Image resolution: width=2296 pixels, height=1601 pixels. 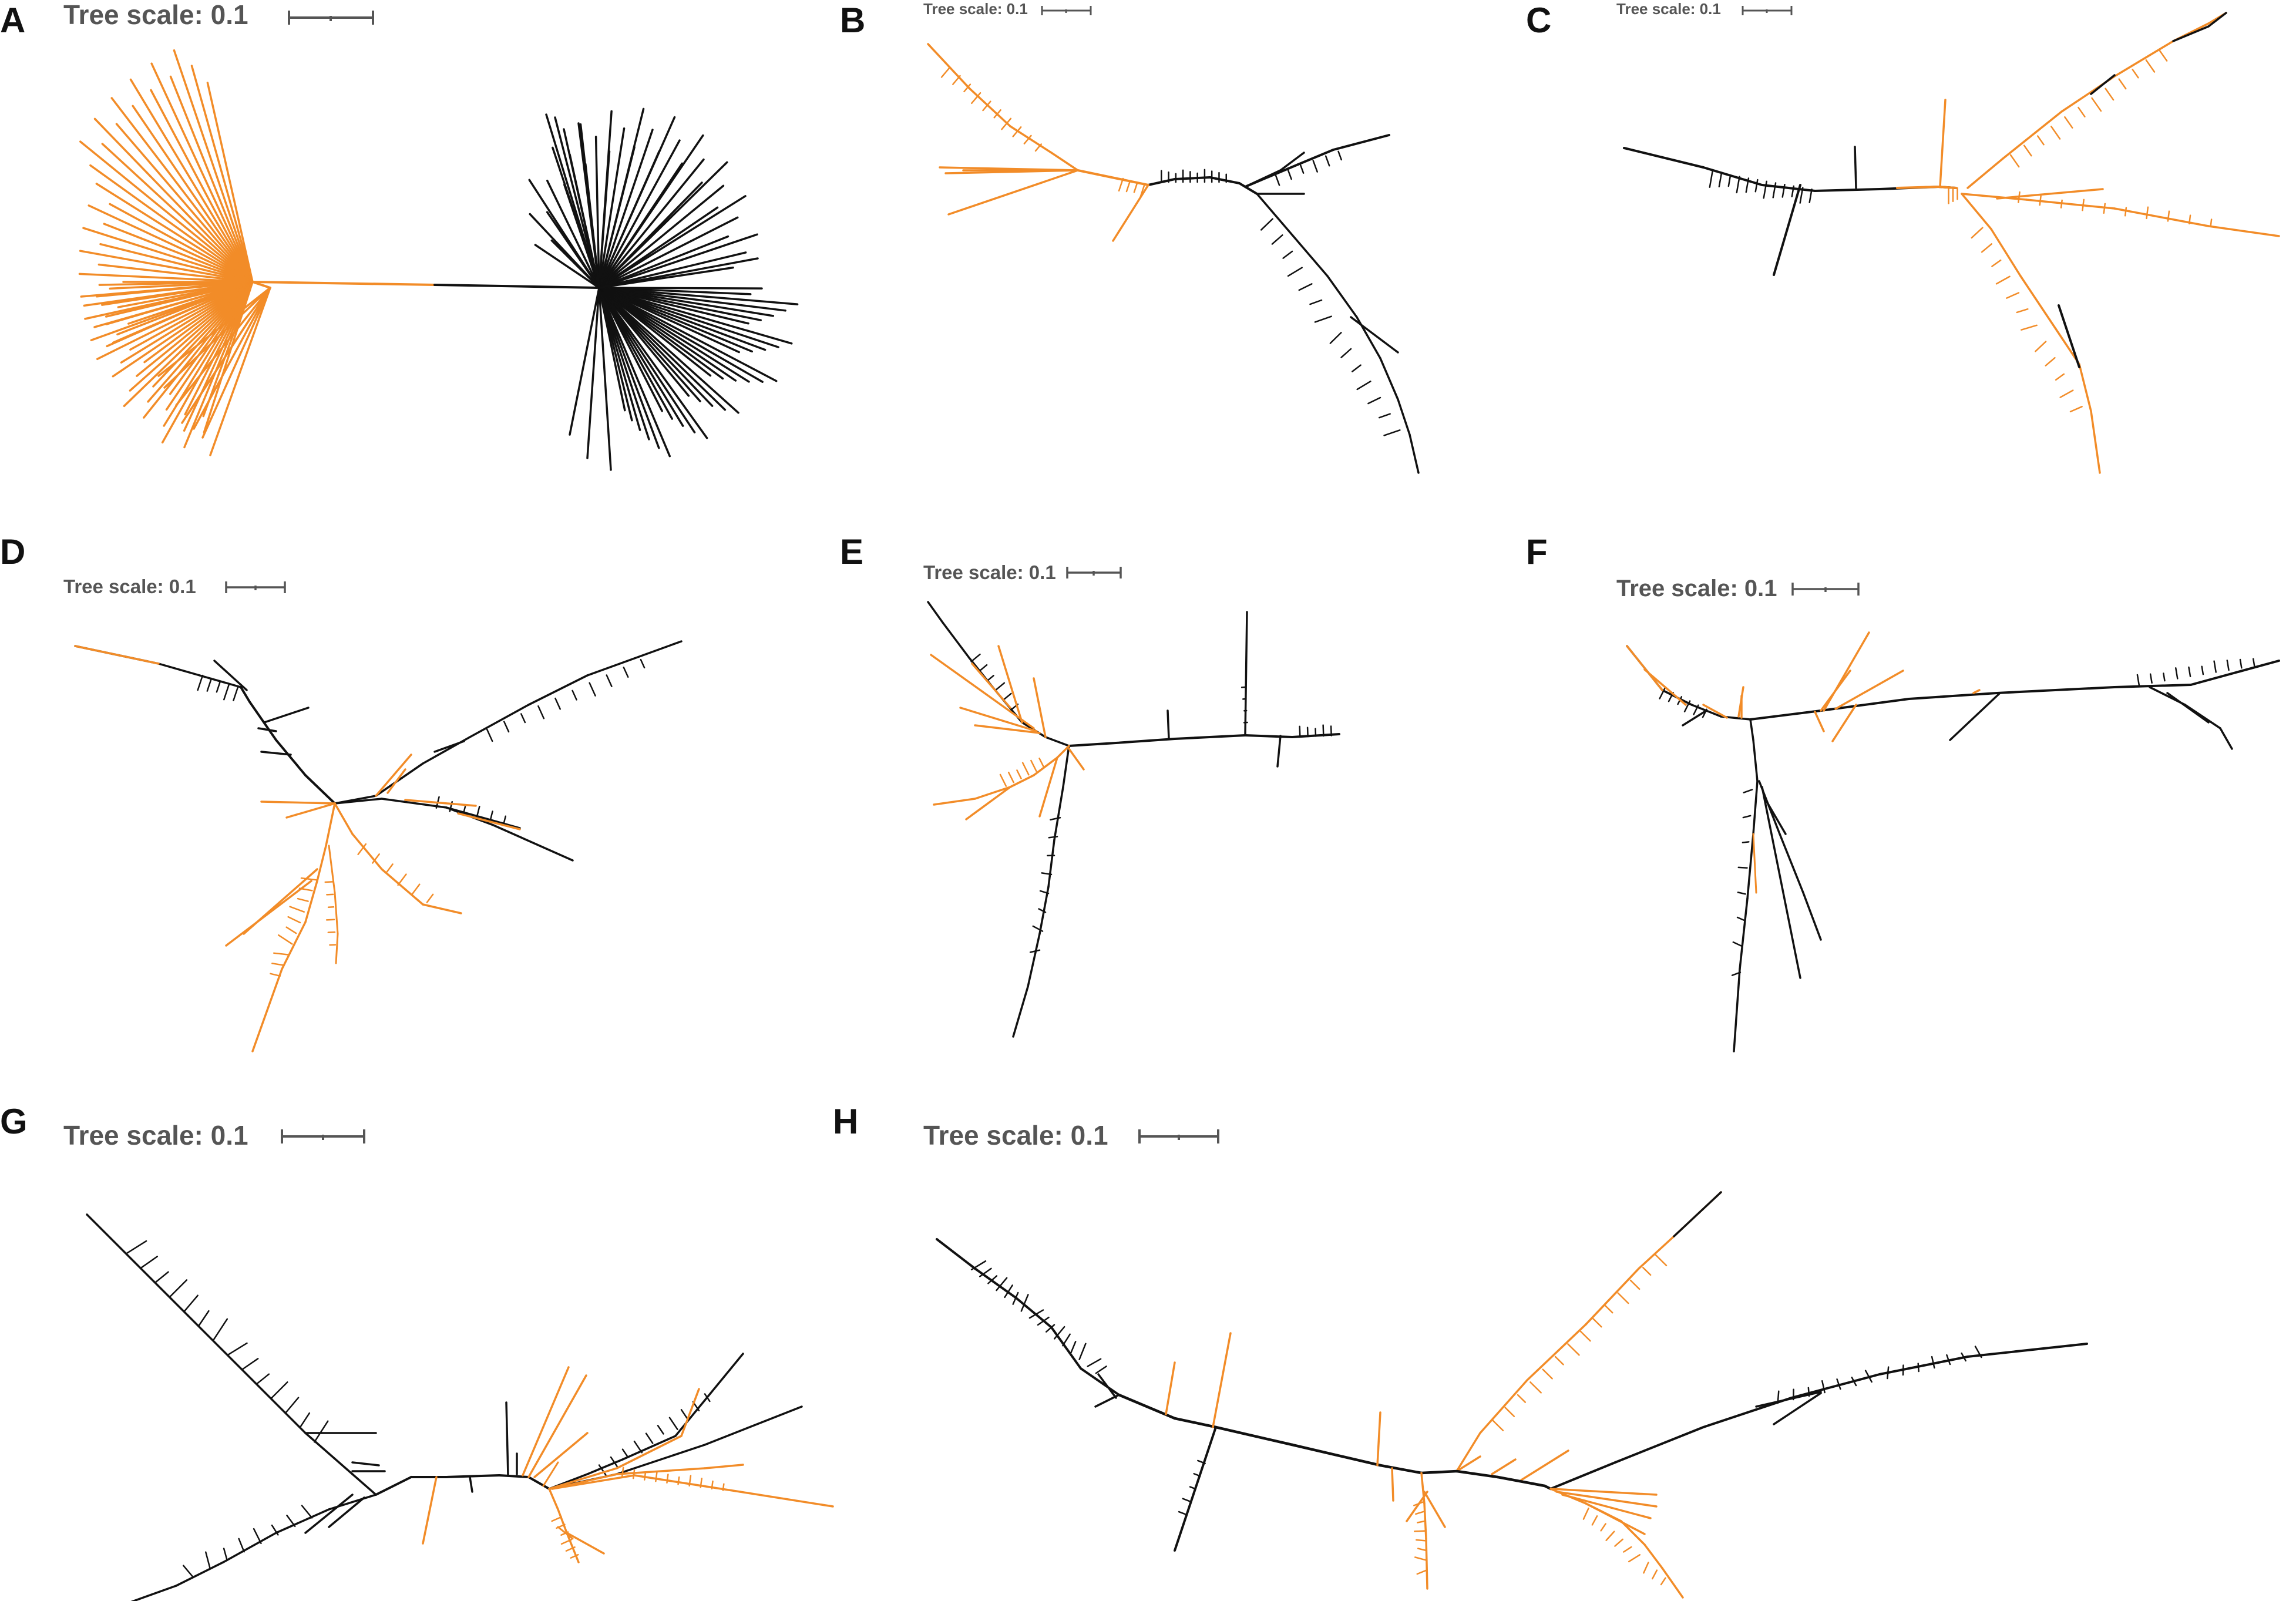 What do you see at coordinates (155, 15) in the screenshot?
I see `tree-scale-label-a: Tree scale: 0.1` at bounding box center [155, 15].